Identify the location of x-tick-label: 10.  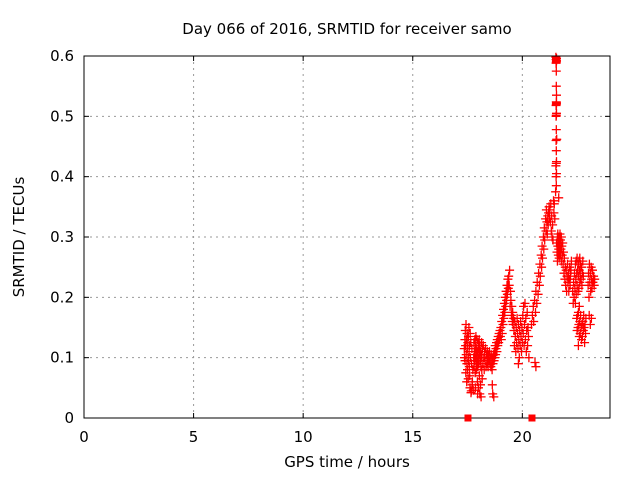
(303, 437).